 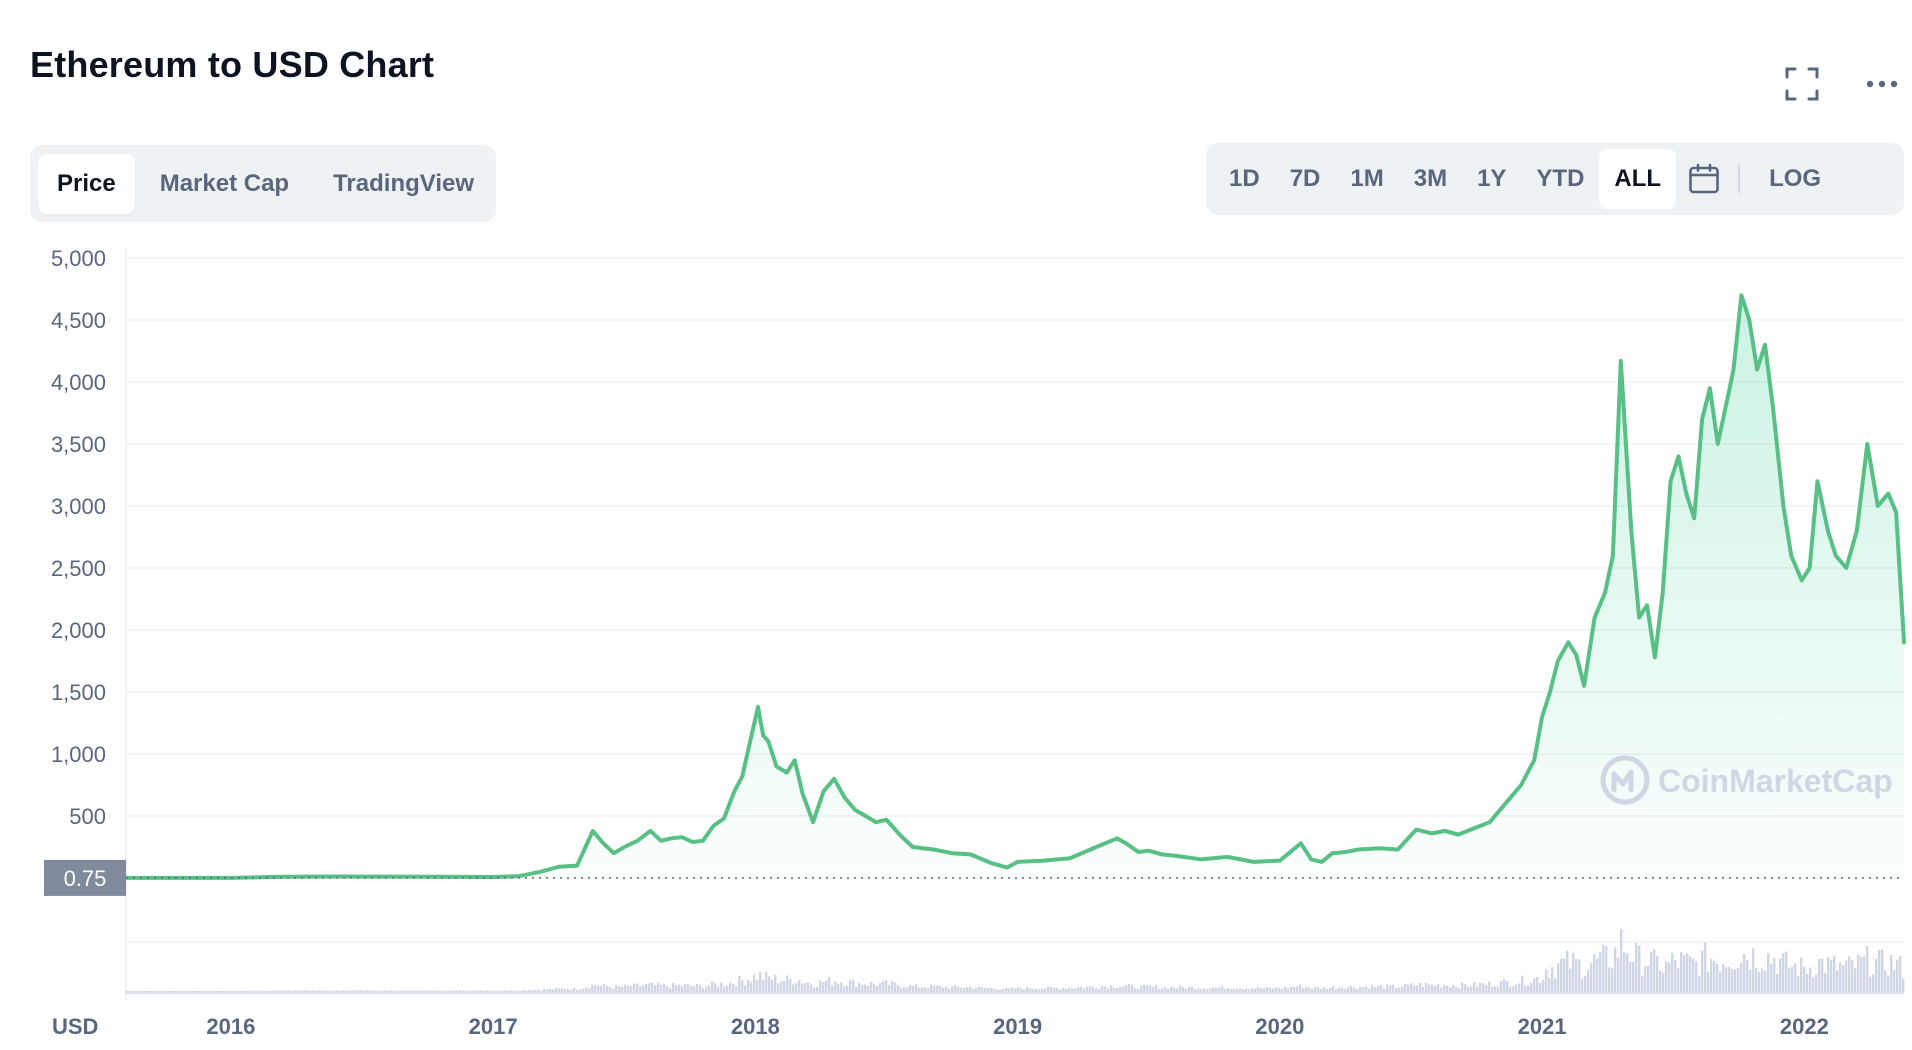 I want to click on calendar-icon, so click(x=1704, y=179).